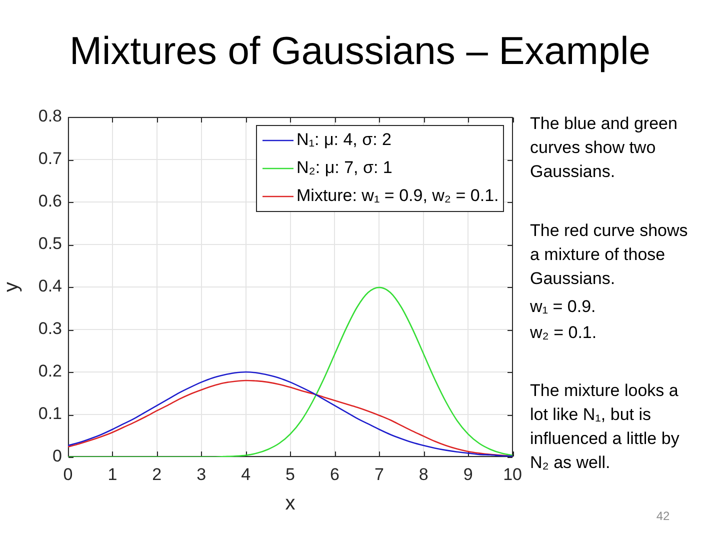  I want to click on text: The mixture looks a lot like N₁, but is influenced a little by N₂ as well., so click(605, 427).